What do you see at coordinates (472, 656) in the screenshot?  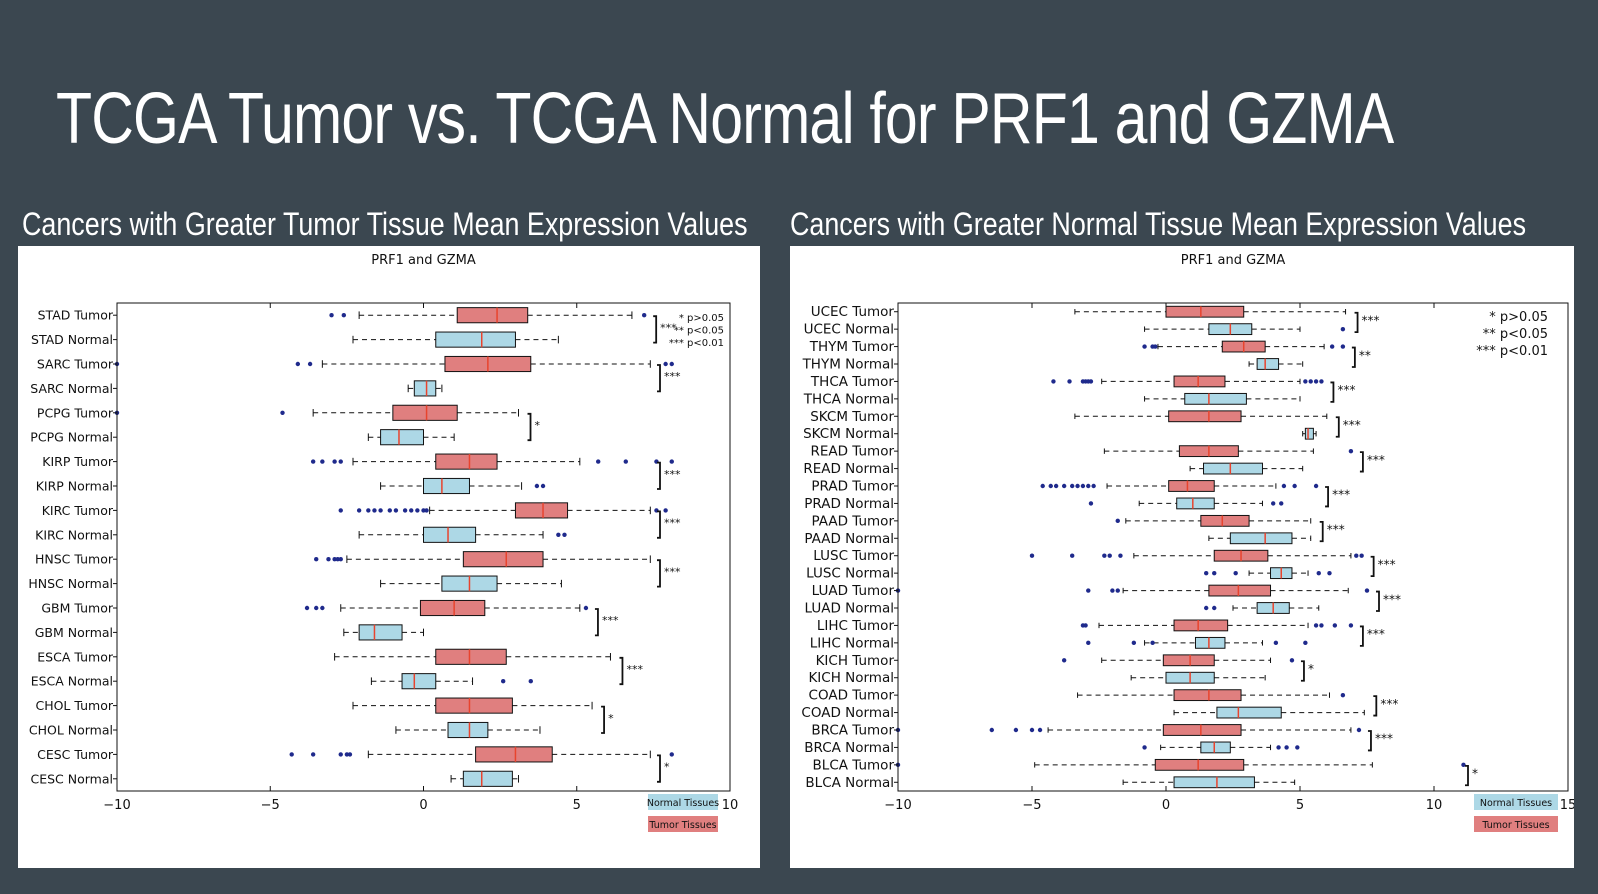 I see `box-esca-tumor` at bounding box center [472, 656].